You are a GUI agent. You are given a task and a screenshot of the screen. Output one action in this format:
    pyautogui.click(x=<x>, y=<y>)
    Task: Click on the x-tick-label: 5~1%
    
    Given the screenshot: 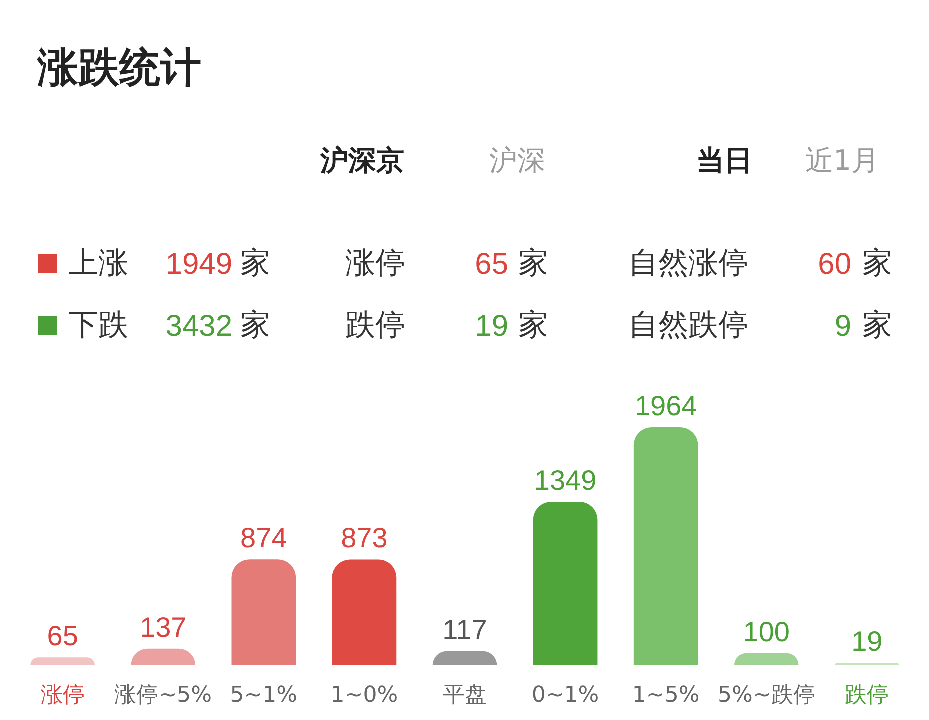 What is the action you would take?
    pyautogui.click(x=264, y=695)
    